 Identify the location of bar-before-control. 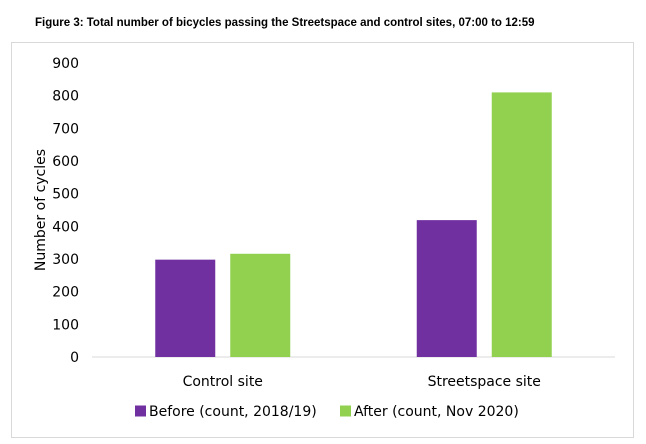
(185, 308).